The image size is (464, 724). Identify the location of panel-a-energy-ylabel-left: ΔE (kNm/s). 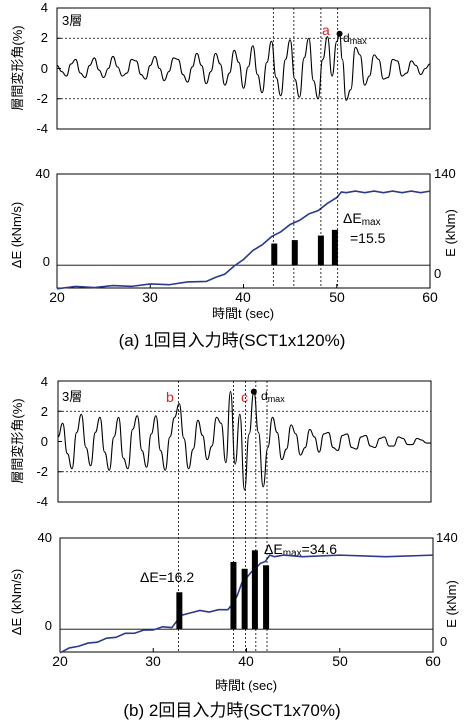
(16, 235).